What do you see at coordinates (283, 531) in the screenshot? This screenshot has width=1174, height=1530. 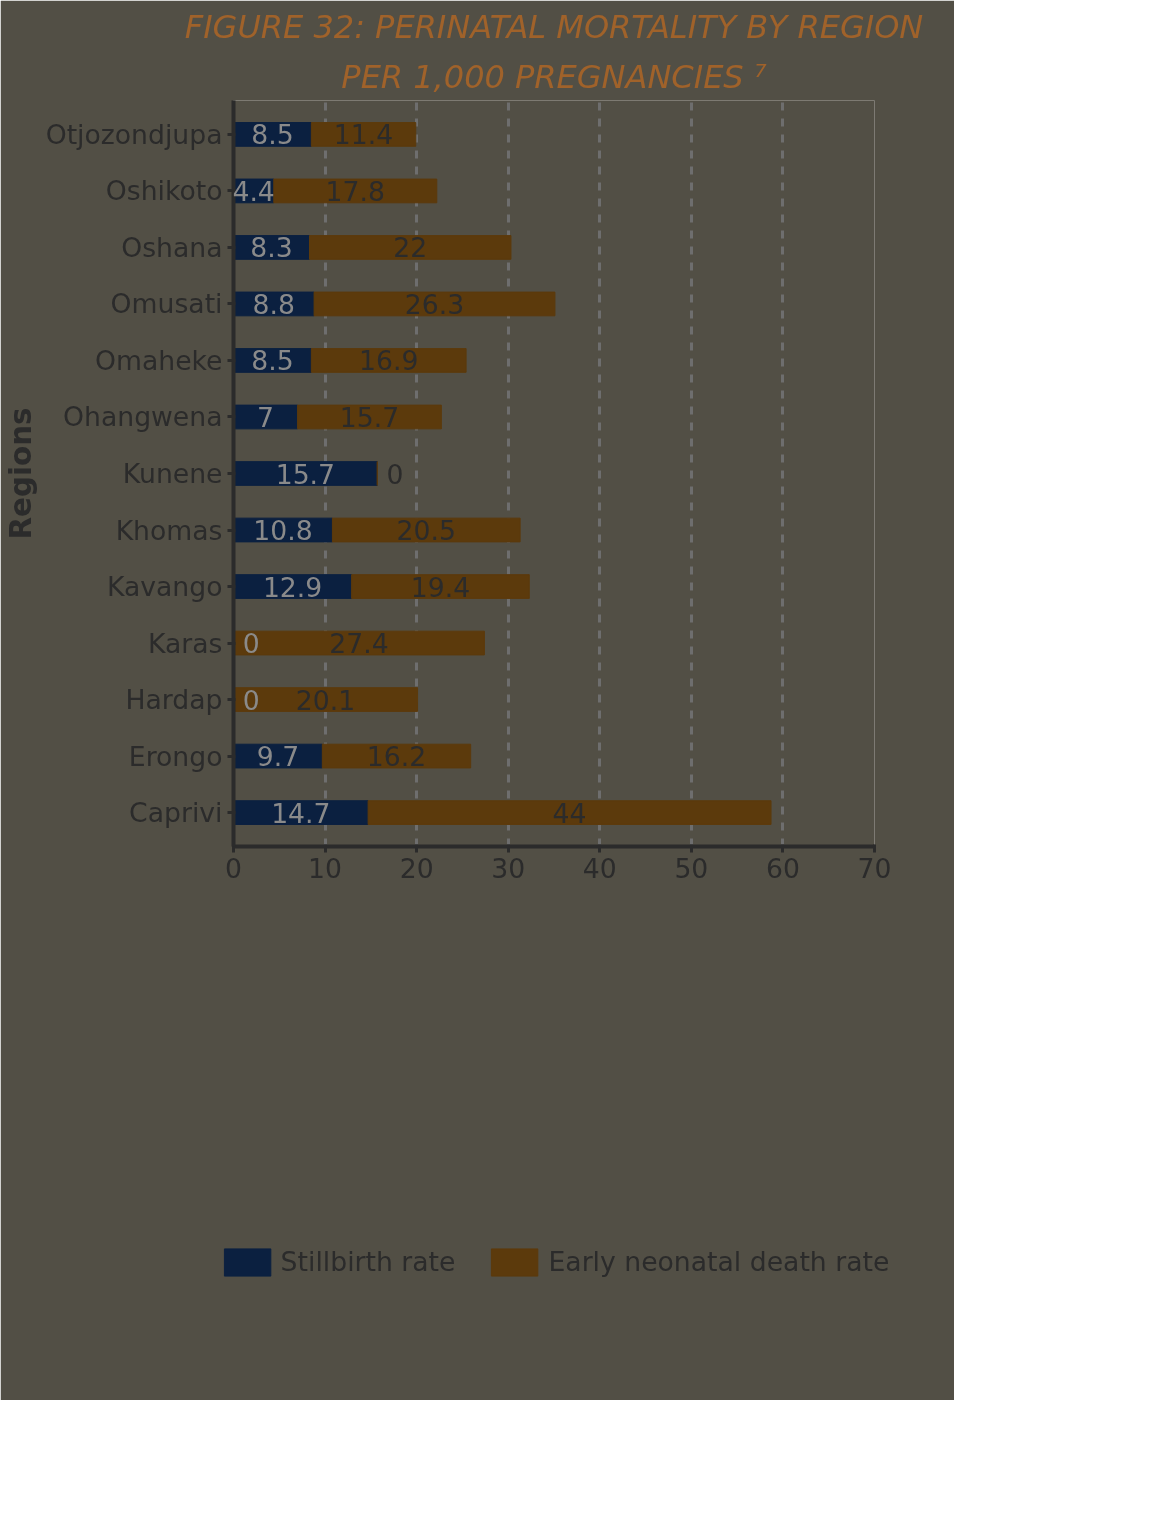 I see `data-label: 10.8` at bounding box center [283, 531].